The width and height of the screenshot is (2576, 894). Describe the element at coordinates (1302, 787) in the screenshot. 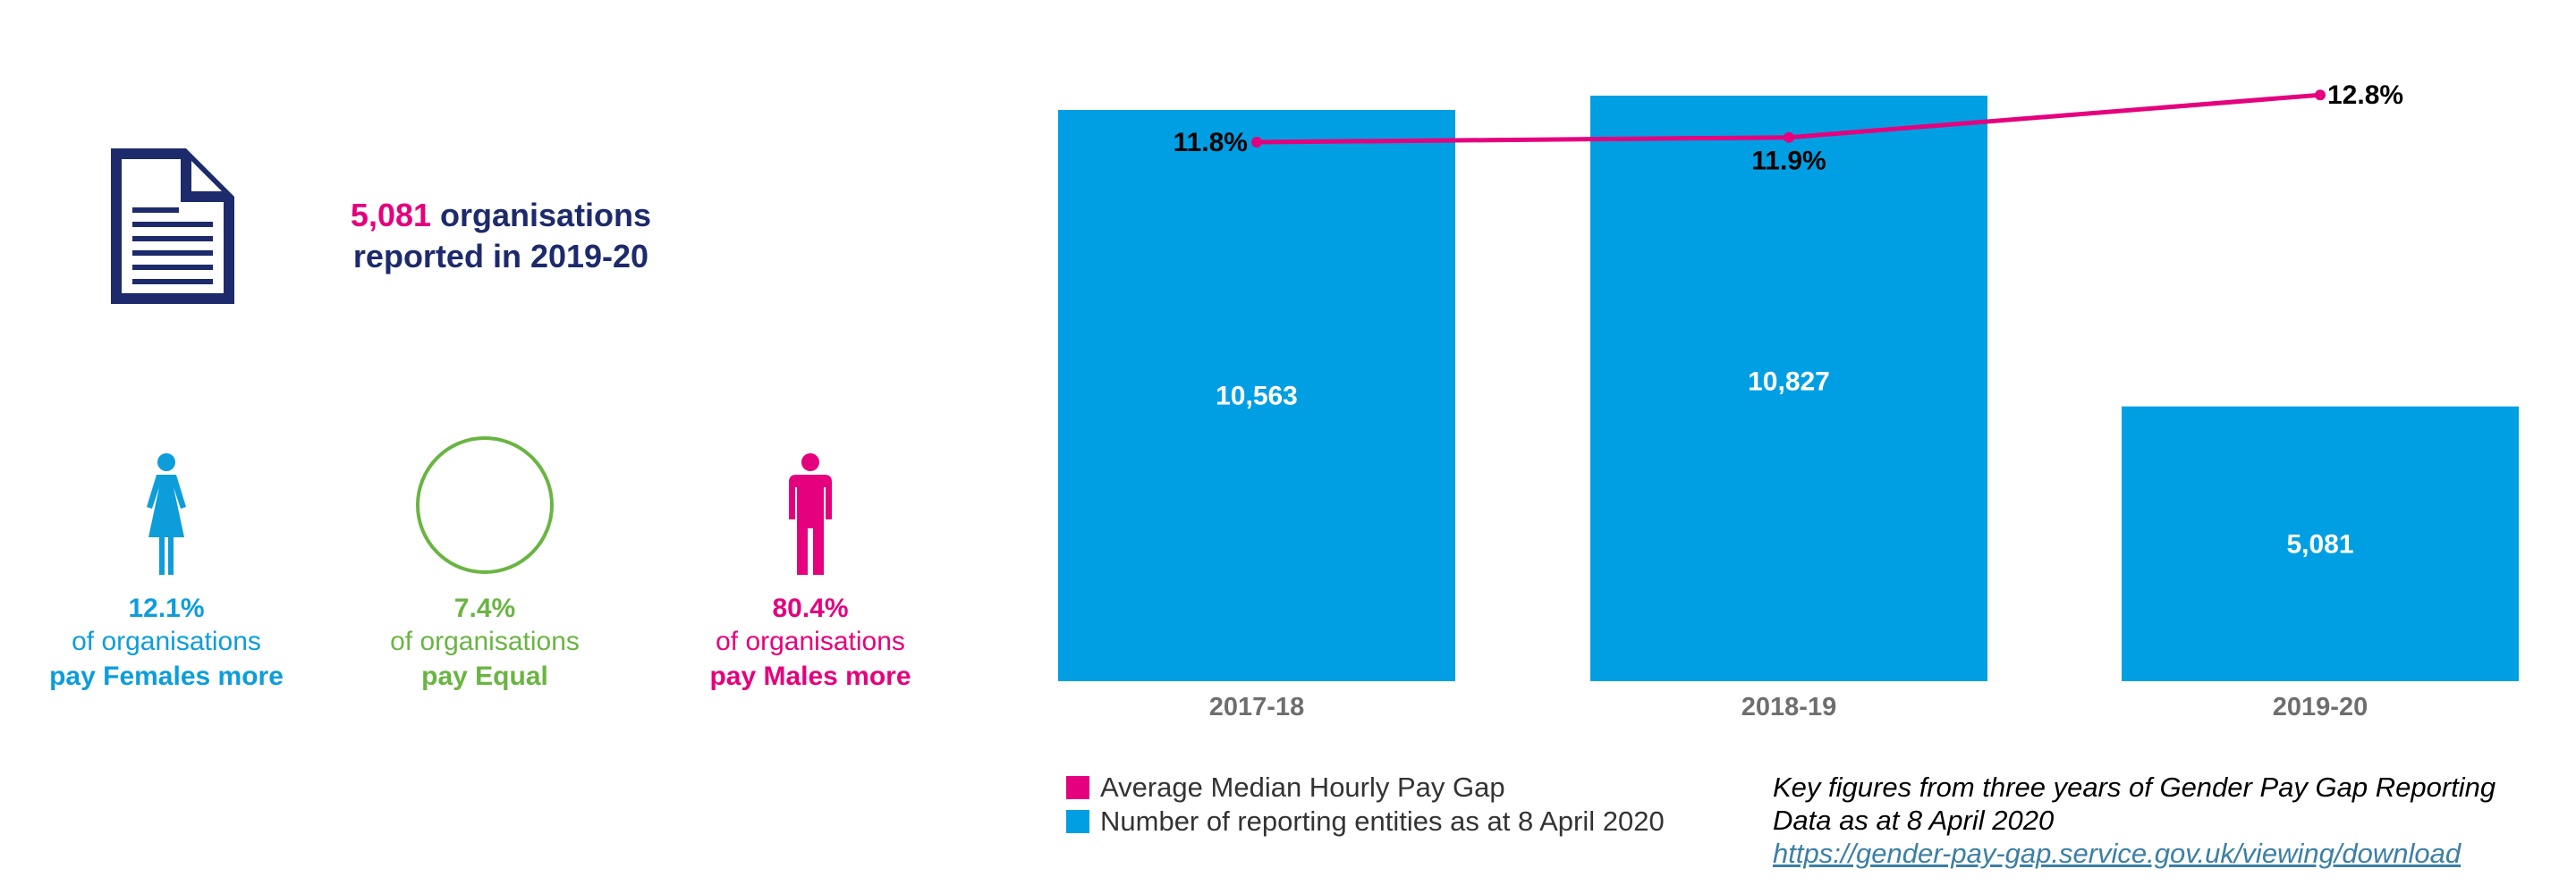

I see `legend-label-pay-gap: Average Median Hourly Pay Gap` at that location.